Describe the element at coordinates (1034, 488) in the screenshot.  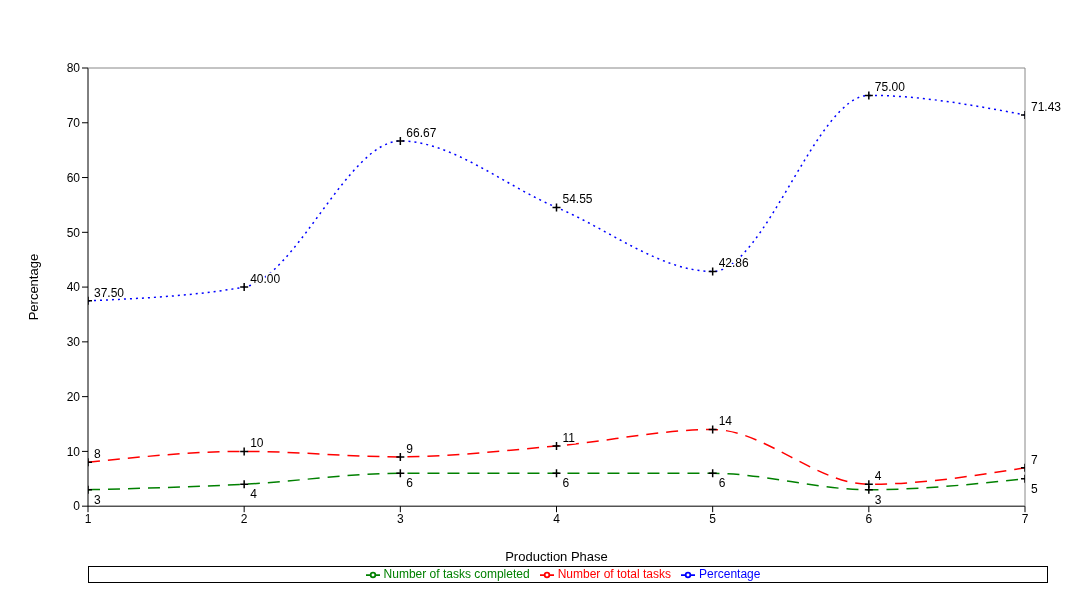
I see `data-label: 5` at that location.